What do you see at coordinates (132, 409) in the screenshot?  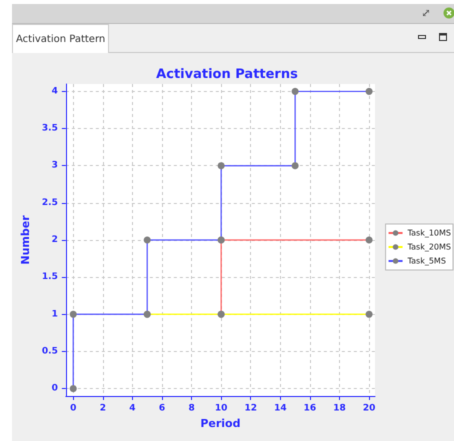 I see `x-tick-label: 4` at bounding box center [132, 409].